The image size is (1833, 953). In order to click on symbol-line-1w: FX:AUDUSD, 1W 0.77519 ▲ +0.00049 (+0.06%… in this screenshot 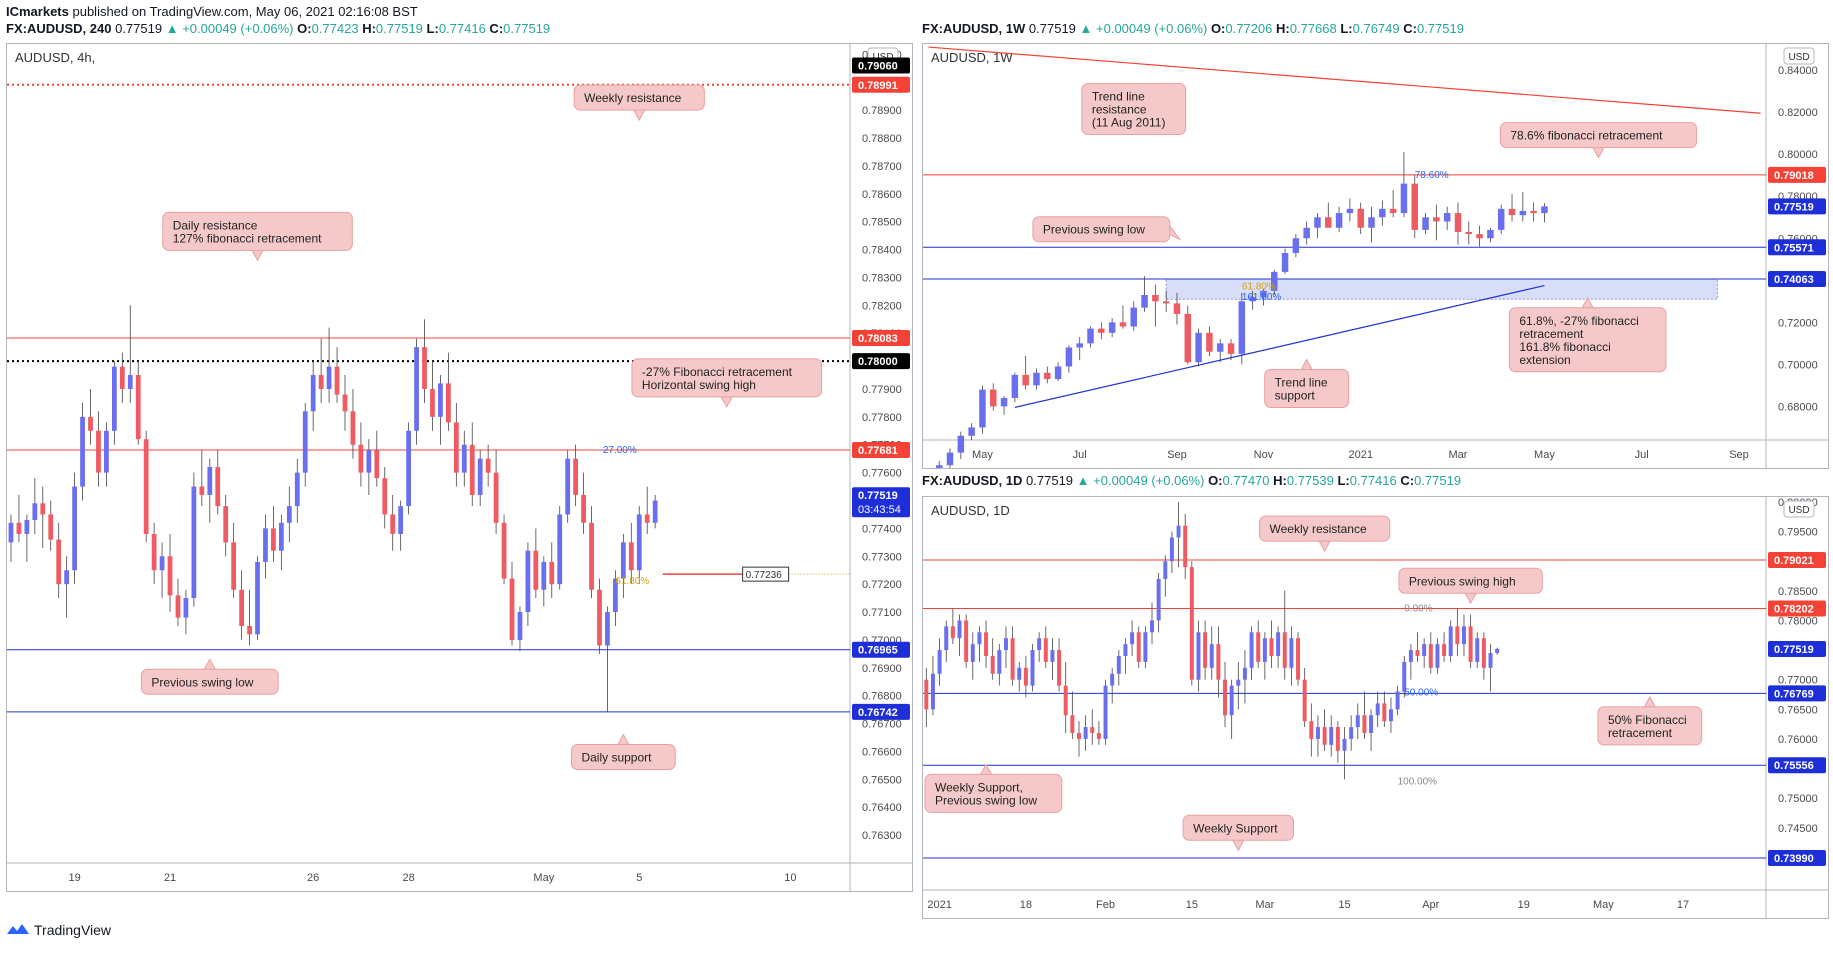, I will do `click(1193, 28)`.